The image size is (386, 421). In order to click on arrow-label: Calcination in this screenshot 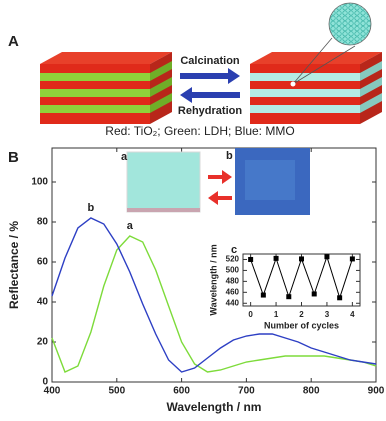, I will do `click(210, 61)`.